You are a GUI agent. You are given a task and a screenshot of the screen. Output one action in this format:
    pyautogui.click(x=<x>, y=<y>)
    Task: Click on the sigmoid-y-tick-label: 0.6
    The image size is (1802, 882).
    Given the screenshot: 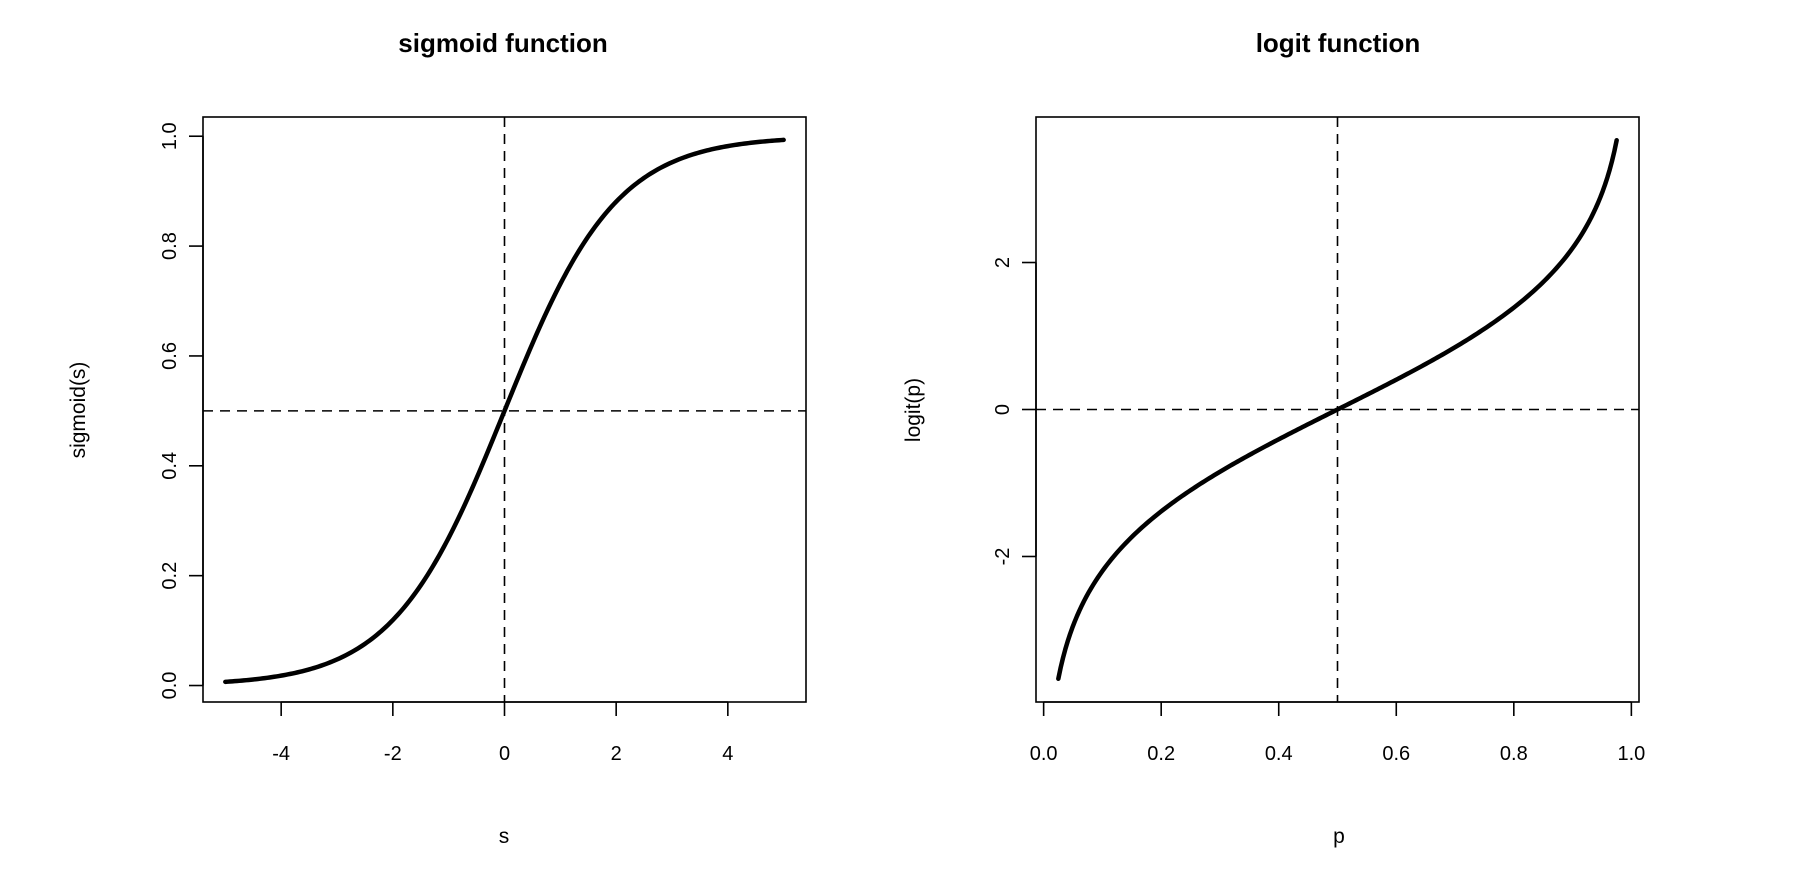 What is the action you would take?
    pyautogui.click(x=170, y=356)
    